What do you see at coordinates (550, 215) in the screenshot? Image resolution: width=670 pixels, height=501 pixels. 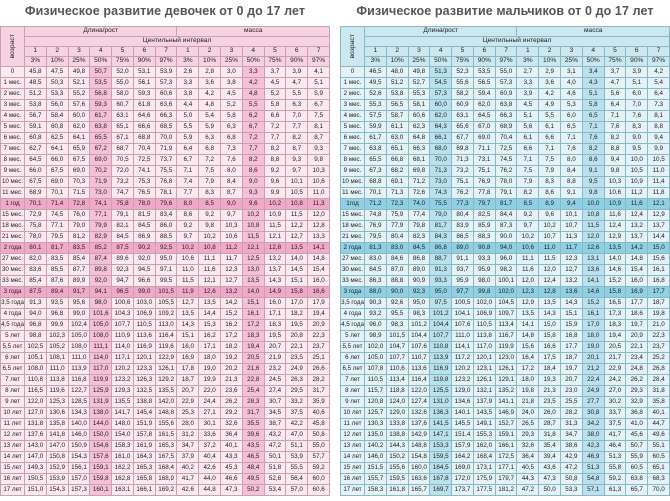 I see `weight-cell: 9,6` at bounding box center [550, 215].